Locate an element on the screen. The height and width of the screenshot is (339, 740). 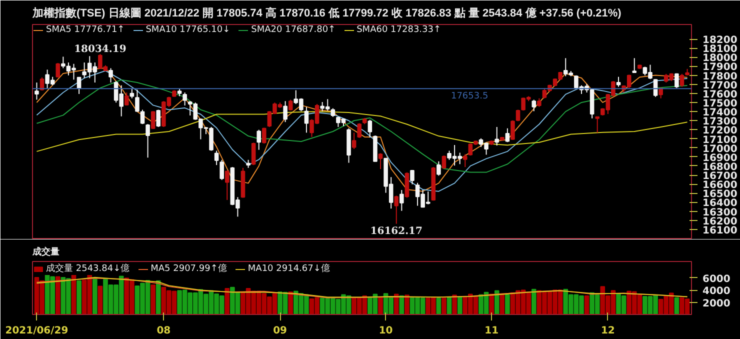
ref-line-label: 17653.5 is located at coordinates (469, 97).